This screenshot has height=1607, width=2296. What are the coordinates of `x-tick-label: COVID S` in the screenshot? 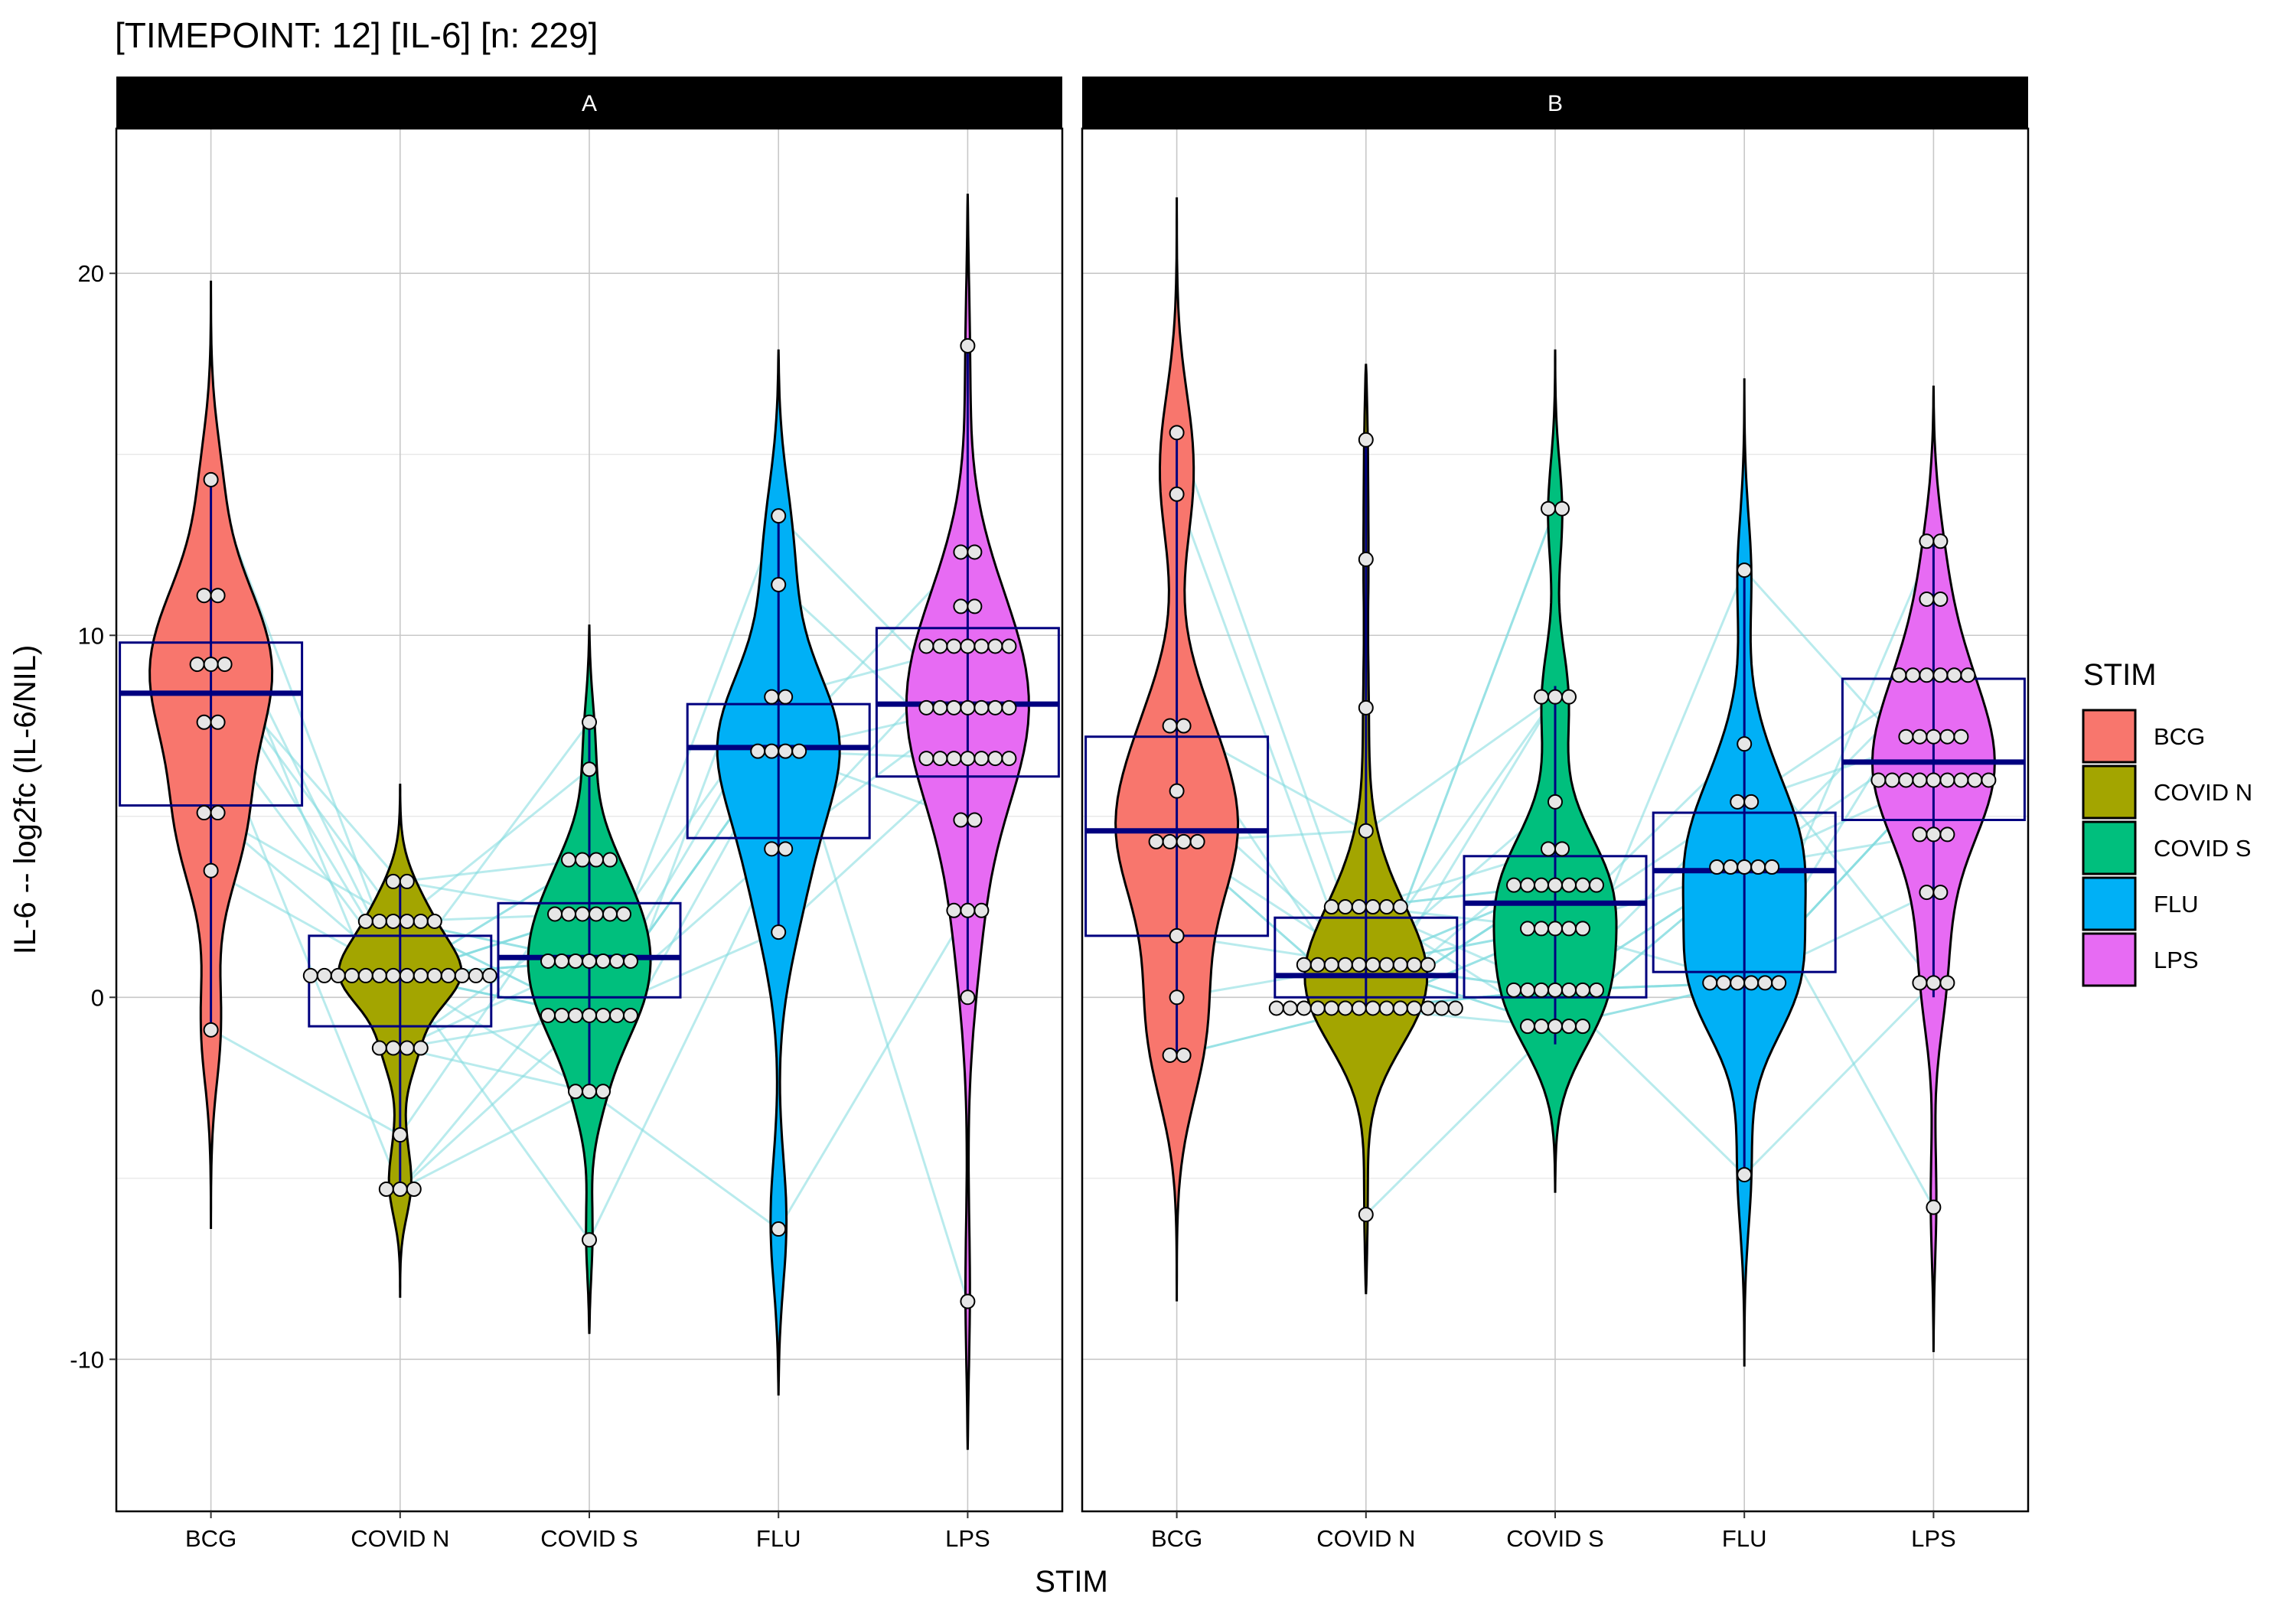 It's located at (589, 1538).